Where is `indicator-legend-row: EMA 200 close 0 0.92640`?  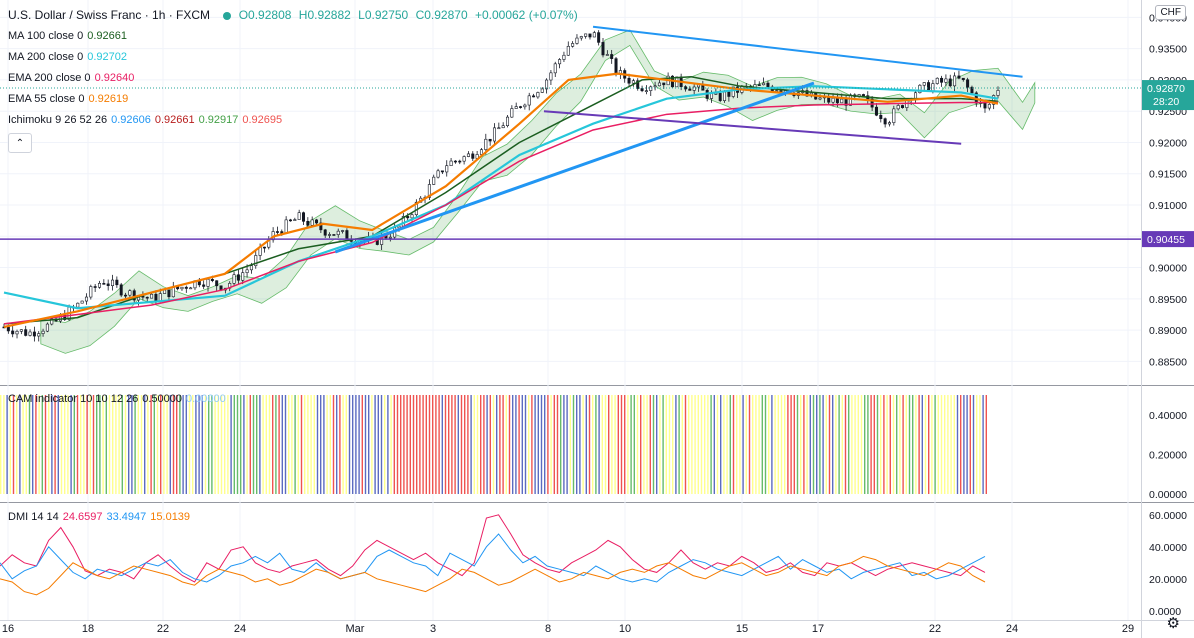
indicator-legend-row: EMA 200 close 0 0.92640 is located at coordinates (73, 78).